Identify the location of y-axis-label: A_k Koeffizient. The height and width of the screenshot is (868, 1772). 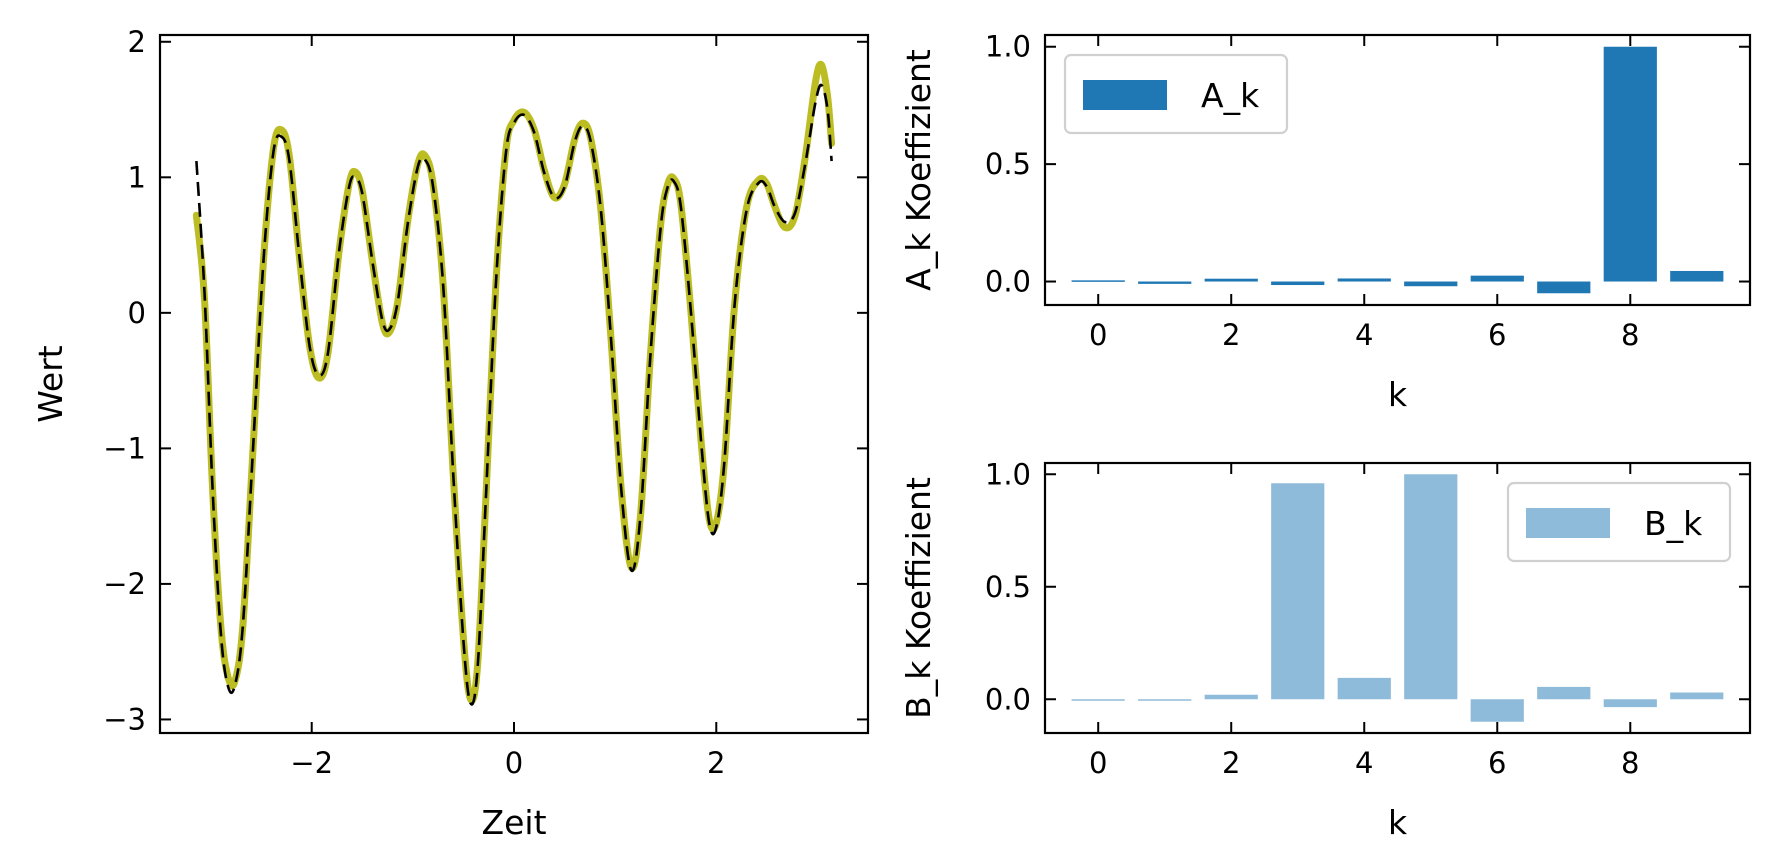
(918, 170).